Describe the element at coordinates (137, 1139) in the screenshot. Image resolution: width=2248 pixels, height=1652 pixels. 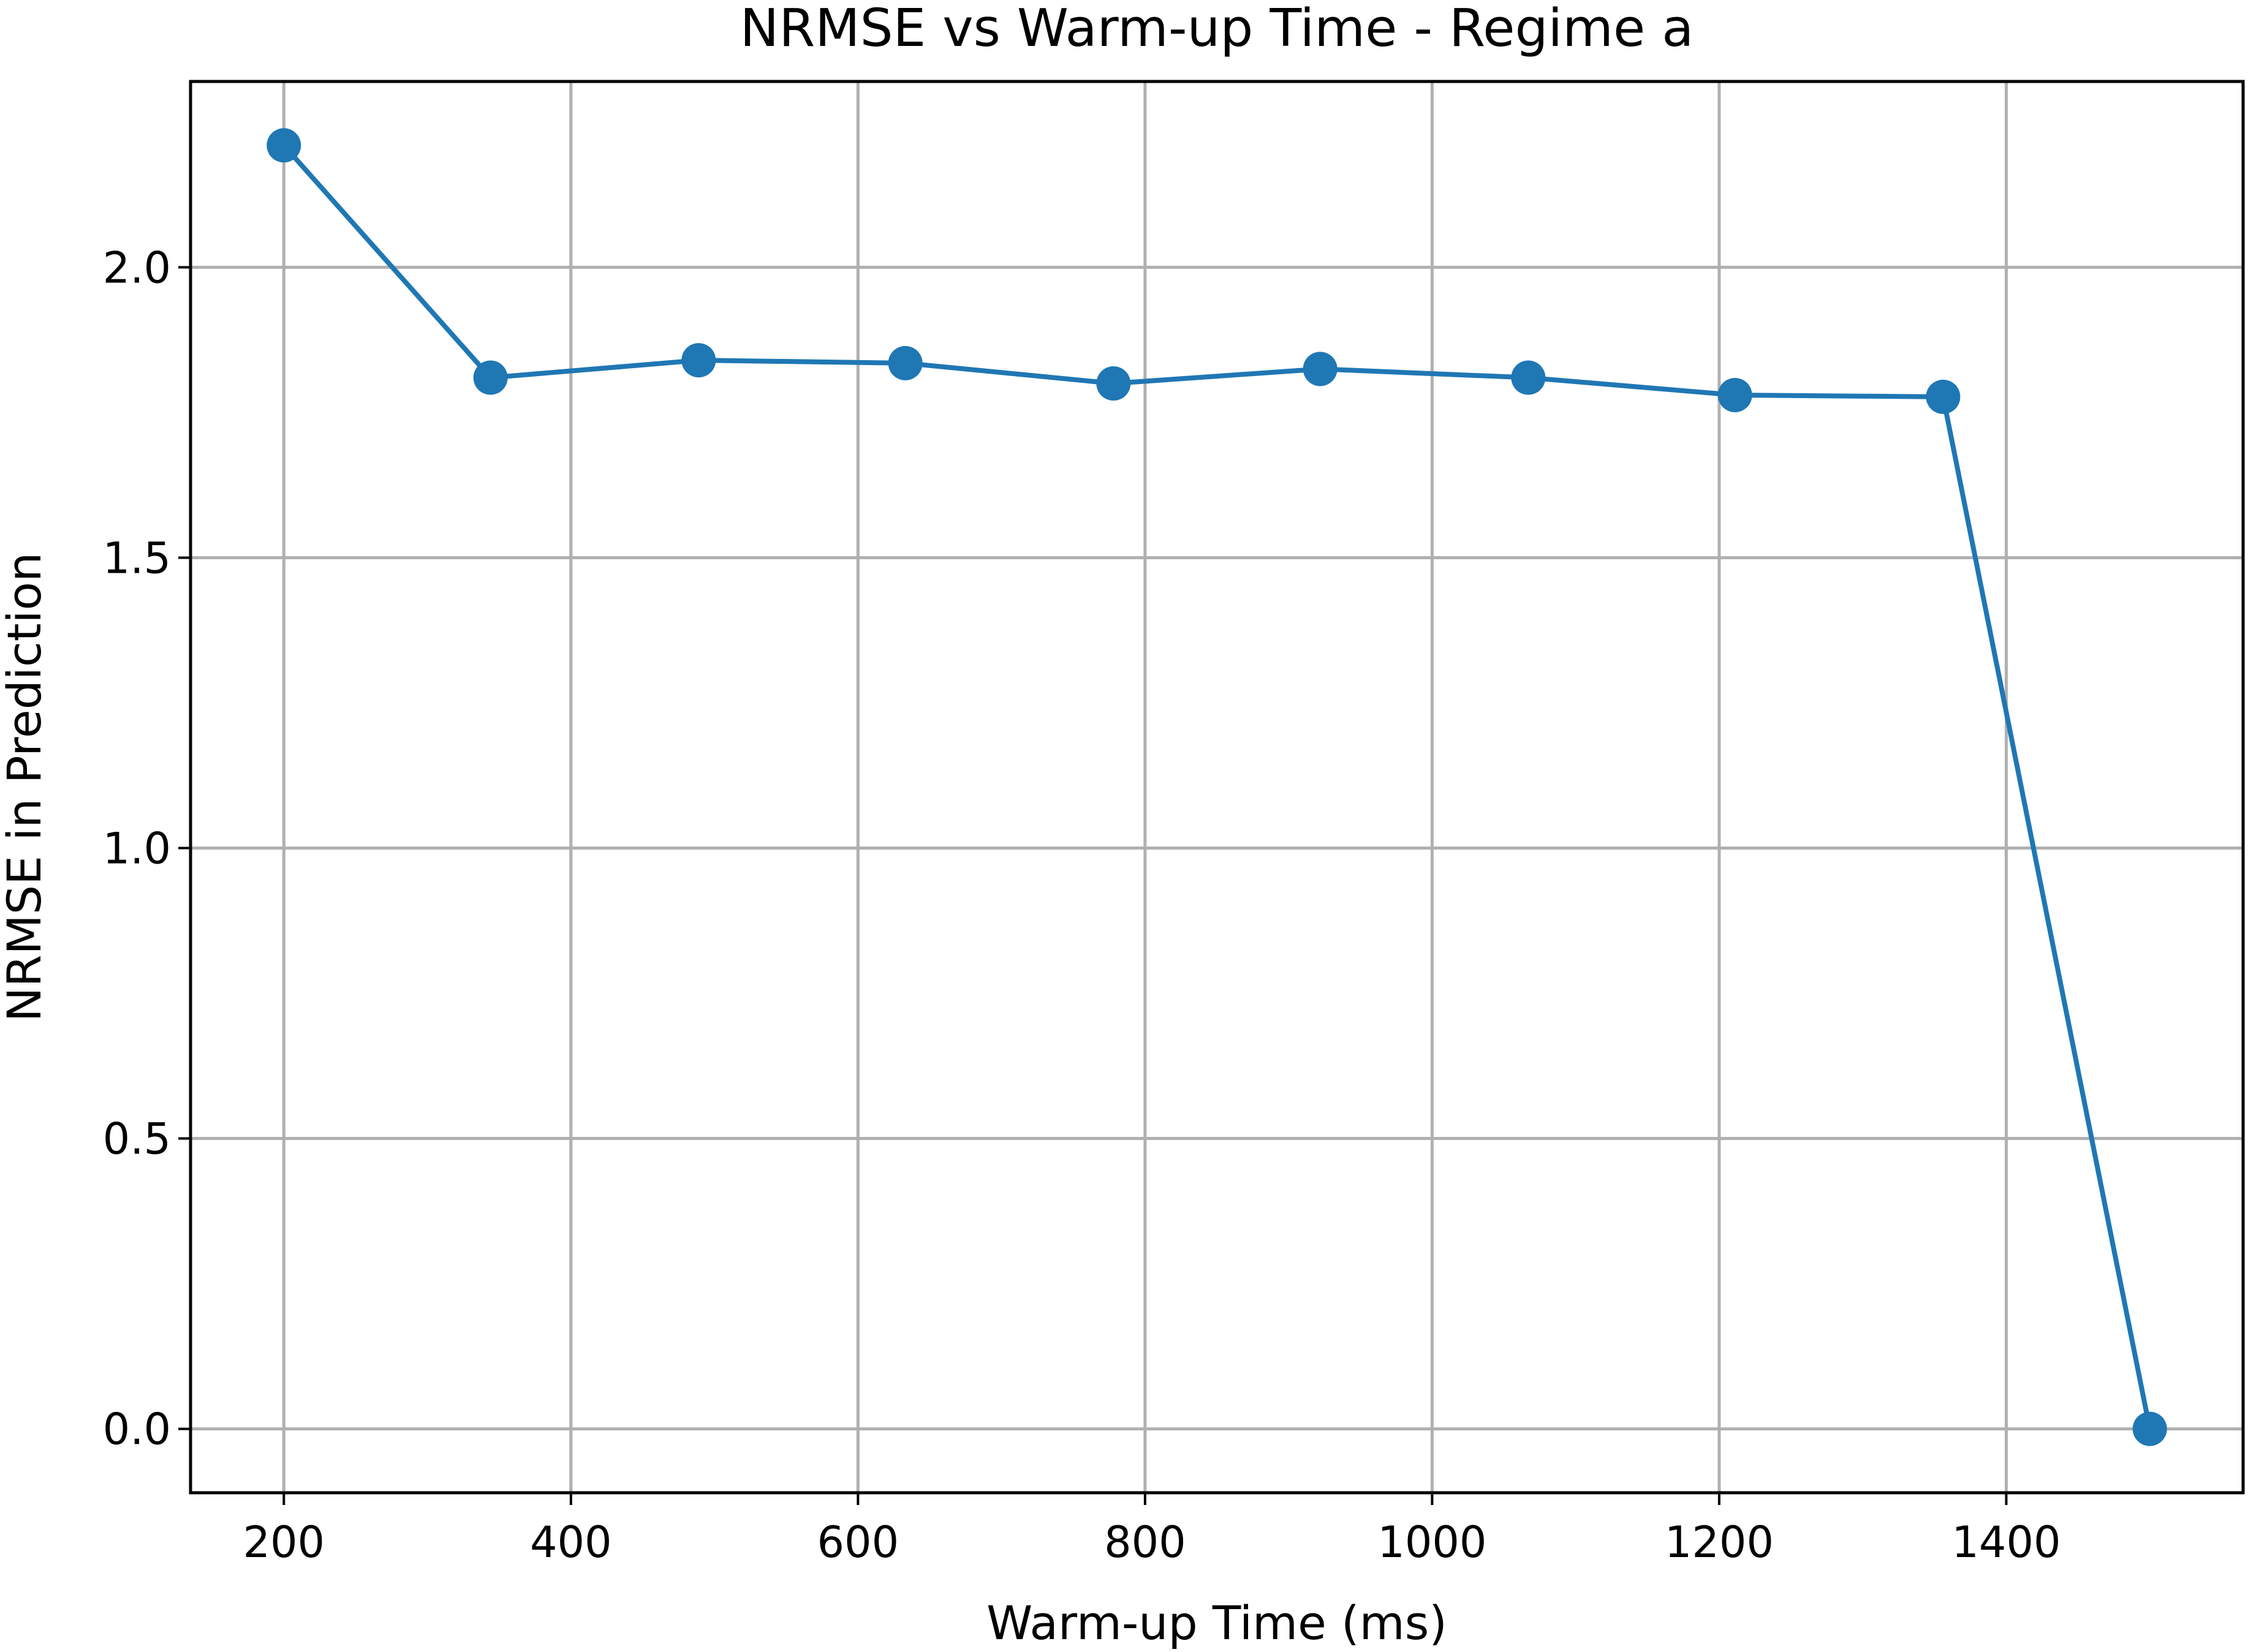
I see `y-tick-label: 0.5` at that location.